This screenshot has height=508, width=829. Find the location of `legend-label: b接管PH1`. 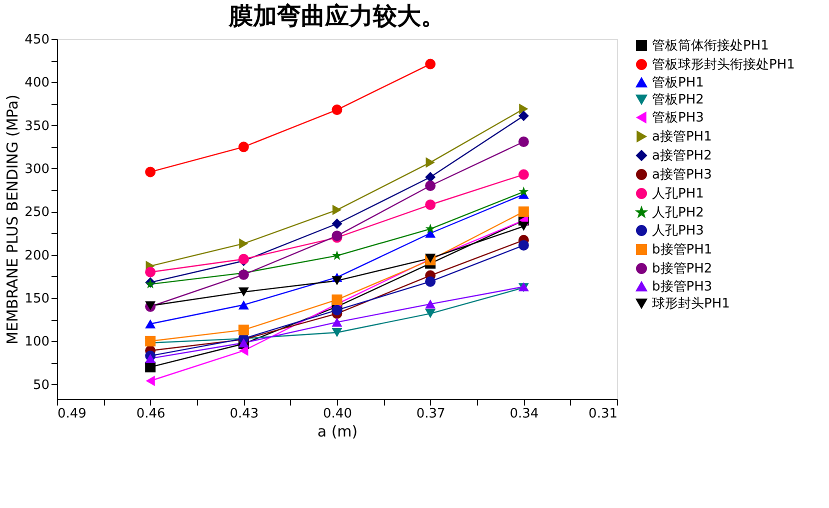

legend-label: b接管PH1 is located at coordinates (682, 250).